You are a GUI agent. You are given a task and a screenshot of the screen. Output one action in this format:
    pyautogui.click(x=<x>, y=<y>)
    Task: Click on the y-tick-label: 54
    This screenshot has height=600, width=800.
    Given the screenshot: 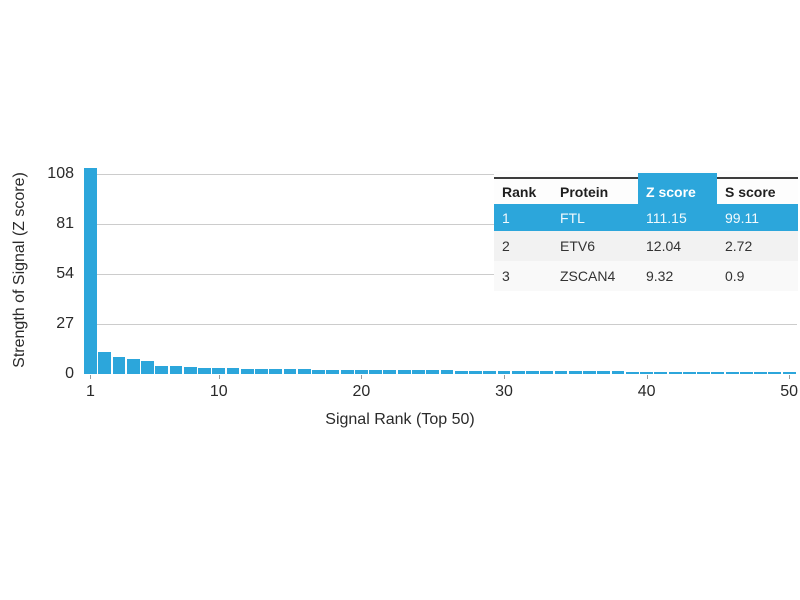 What is the action you would take?
    pyautogui.click(x=65, y=273)
    